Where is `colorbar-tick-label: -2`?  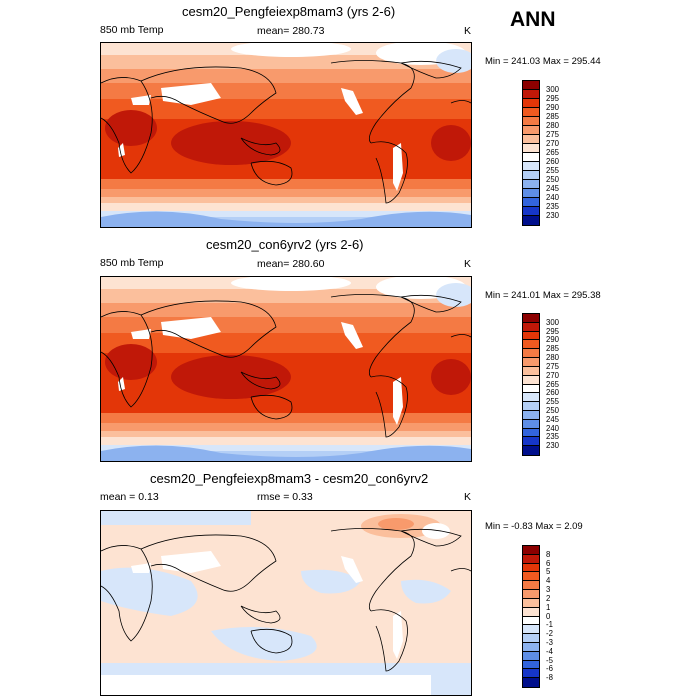
colorbar-tick-label: -2 is located at coordinates (549, 634).